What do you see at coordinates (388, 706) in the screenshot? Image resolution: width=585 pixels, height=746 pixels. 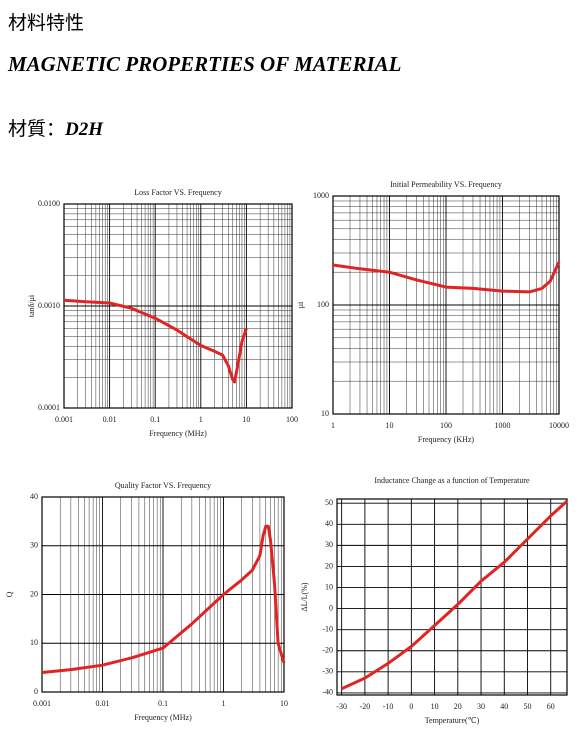 I see `x-tick-label: -10` at bounding box center [388, 706].